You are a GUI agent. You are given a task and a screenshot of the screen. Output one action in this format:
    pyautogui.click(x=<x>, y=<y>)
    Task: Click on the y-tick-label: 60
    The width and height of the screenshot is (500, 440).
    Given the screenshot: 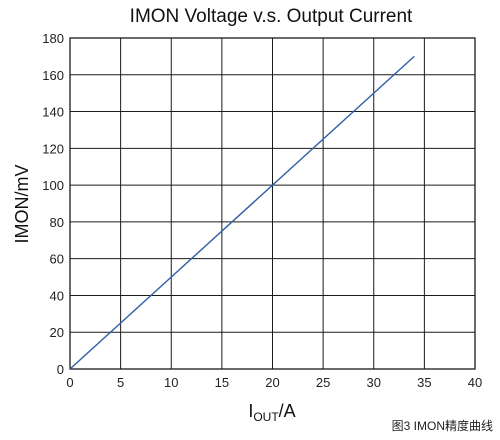 What is the action you would take?
    pyautogui.click(x=57, y=259)
    